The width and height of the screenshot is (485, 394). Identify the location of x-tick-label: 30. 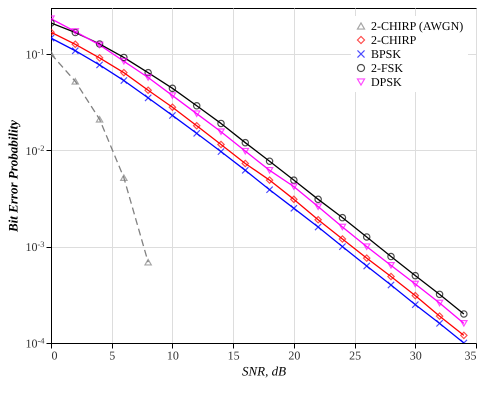
(416, 355).